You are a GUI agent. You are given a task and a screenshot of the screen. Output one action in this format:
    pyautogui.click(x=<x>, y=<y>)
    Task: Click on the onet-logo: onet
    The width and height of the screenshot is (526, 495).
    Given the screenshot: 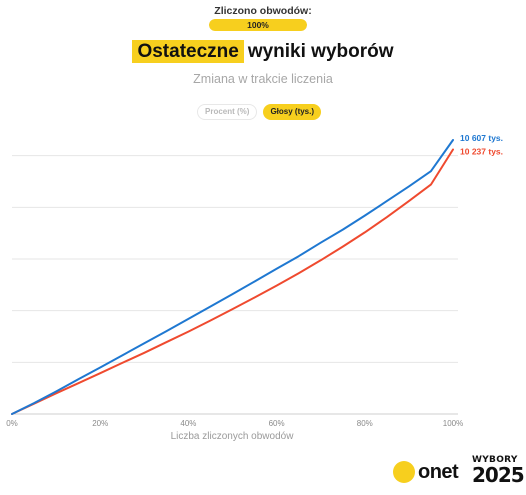 What is the action you would take?
    pyautogui.click(x=426, y=472)
    